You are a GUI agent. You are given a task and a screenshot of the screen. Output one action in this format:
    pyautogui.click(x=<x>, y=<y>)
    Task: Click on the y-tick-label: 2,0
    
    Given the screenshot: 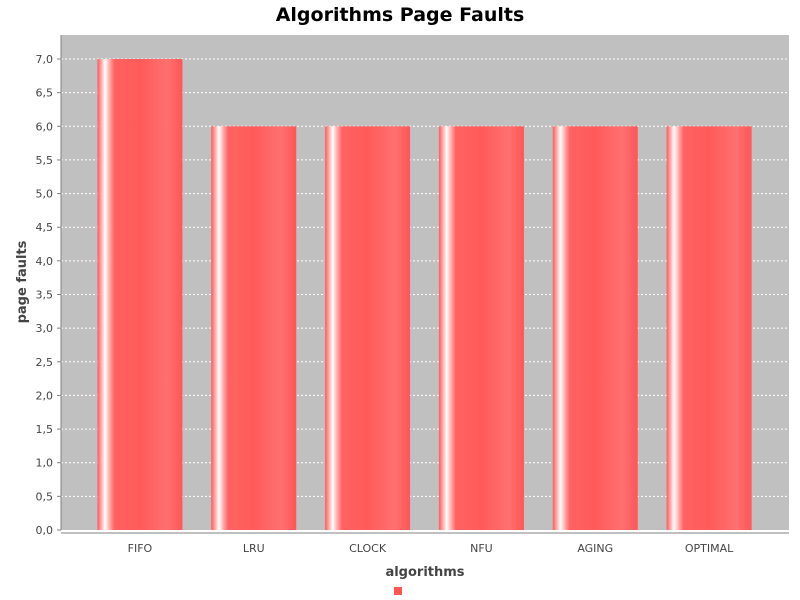 What is the action you would take?
    pyautogui.click(x=45, y=395)
    